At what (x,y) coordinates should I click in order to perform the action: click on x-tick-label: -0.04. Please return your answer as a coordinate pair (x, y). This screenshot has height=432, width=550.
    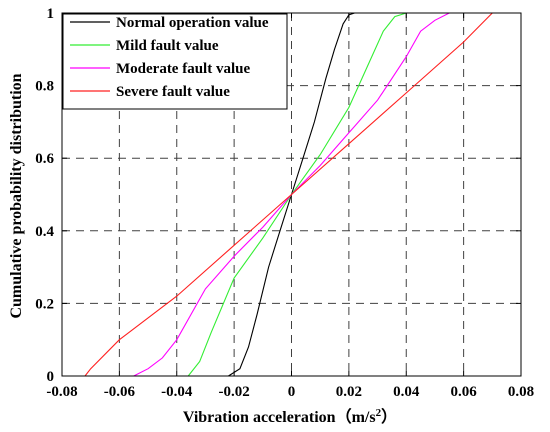
    Looking at the image, I should click on (177, 392).